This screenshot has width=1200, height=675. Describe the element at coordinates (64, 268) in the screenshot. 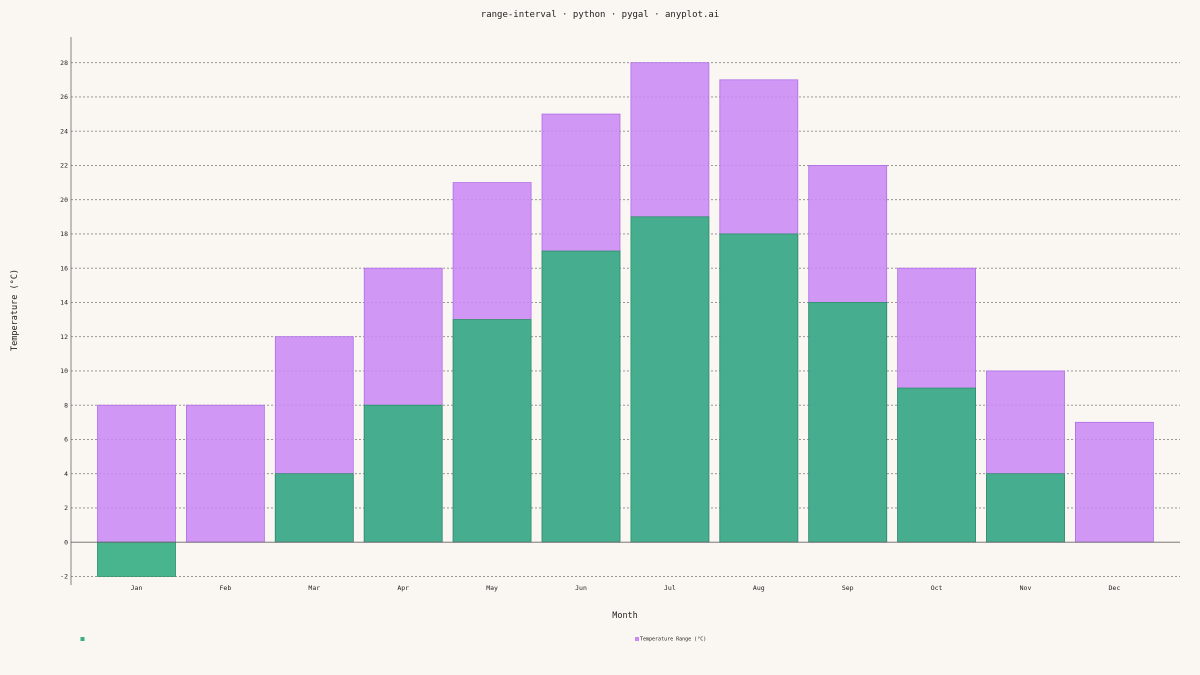

I see `y-tick-label: 16` at that location.